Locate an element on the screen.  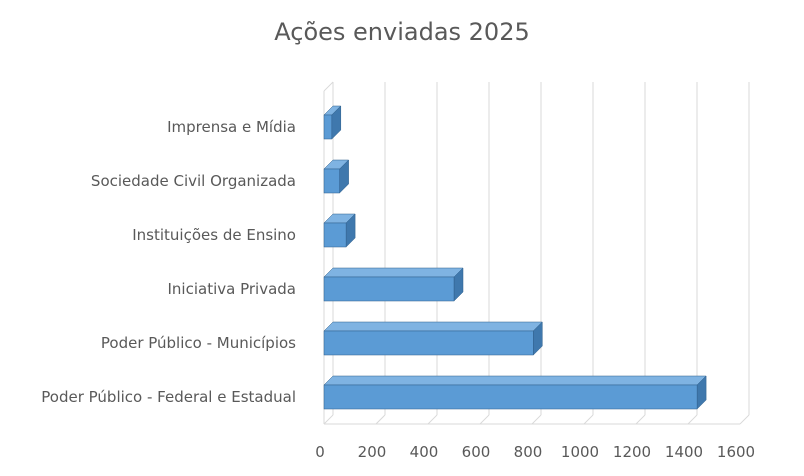
x-tick-label: 1400 is located at coordinates (684, 452).